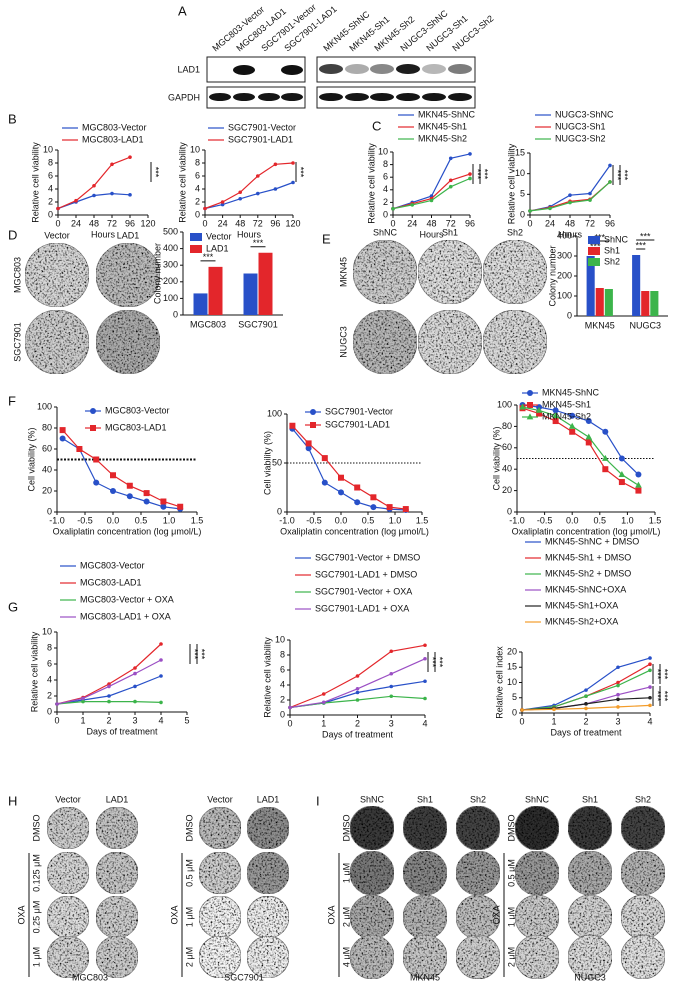 The width and height of the screenshot is (685, 984). Describe the element at coordinates (366, 574) in the screenshot. I see `legend-label: SGC7901-LAD1 + DMSO` at that location.